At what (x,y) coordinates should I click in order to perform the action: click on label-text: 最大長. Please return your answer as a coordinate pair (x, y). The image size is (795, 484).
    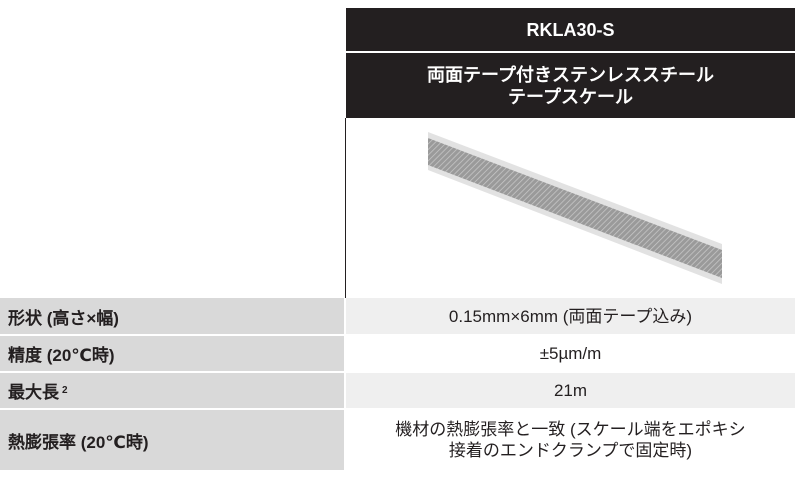
    Looking at the image, I should click on (33, 392).